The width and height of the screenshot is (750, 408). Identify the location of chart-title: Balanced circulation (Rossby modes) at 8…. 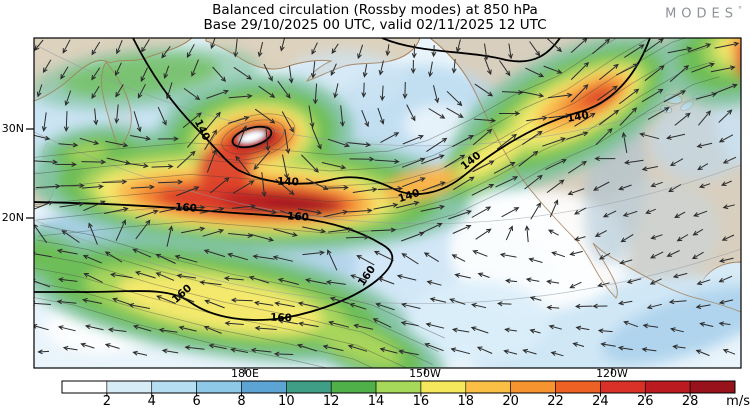
(375, 10).